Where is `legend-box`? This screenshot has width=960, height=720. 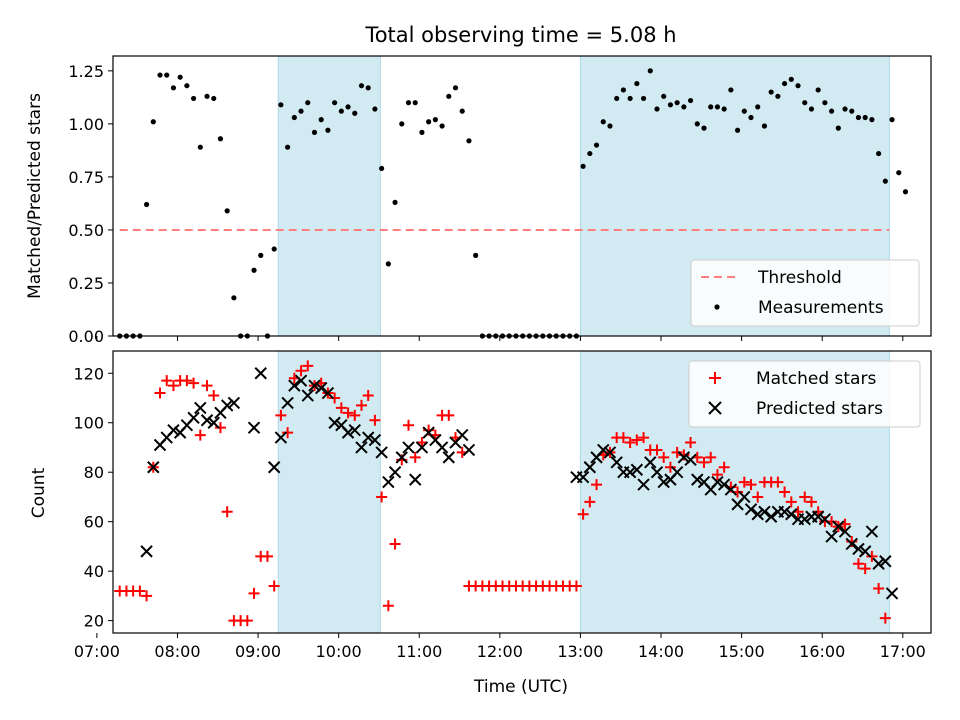 legend-box is located at coordinates (804, 394).